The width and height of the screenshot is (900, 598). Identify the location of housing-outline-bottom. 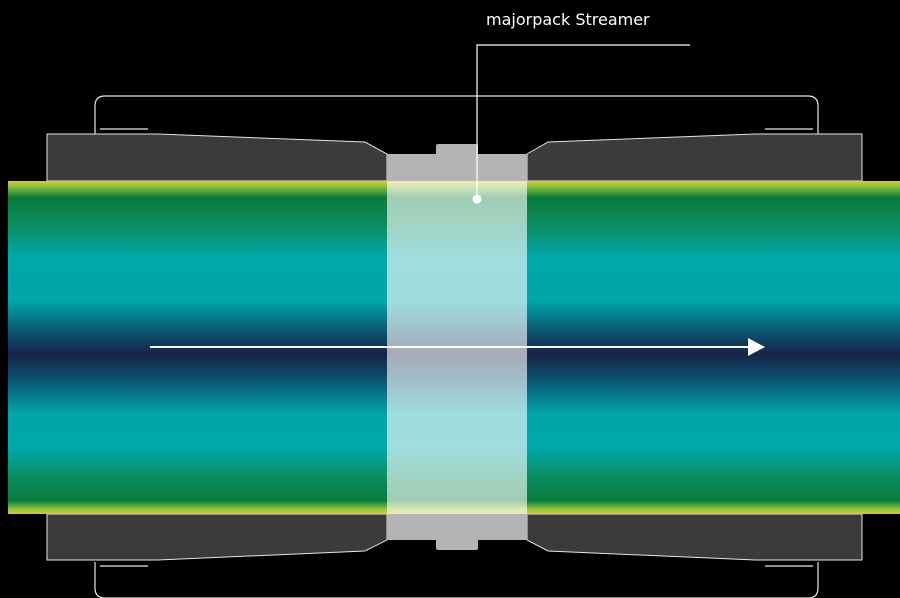
(456, 580).